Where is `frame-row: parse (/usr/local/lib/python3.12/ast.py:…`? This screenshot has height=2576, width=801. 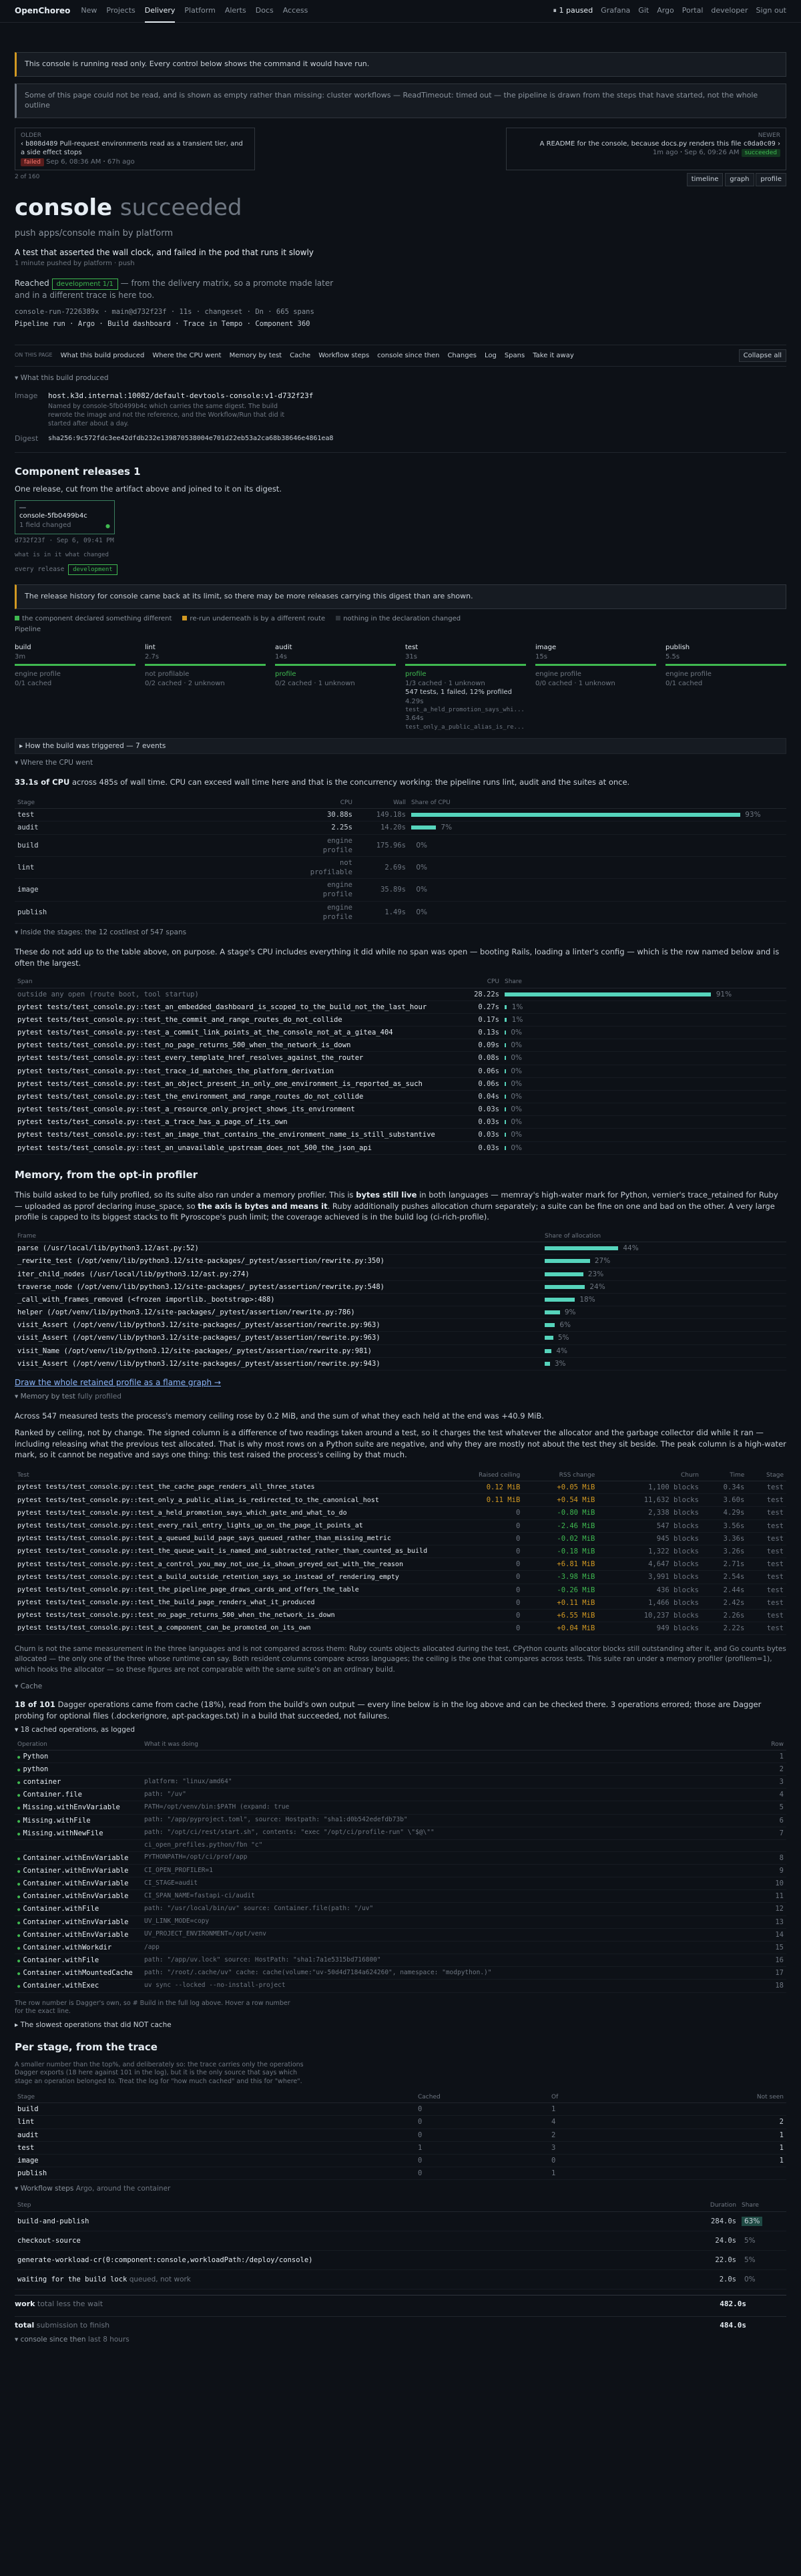 frame-row: parse (/usr/local/lib/python3.12/ast.py:… is located at coordinates (400, 1249).